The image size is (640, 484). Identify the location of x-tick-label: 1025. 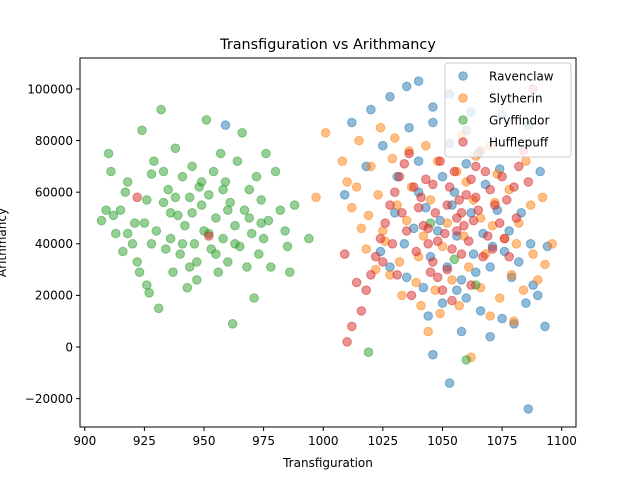
(383, 441).